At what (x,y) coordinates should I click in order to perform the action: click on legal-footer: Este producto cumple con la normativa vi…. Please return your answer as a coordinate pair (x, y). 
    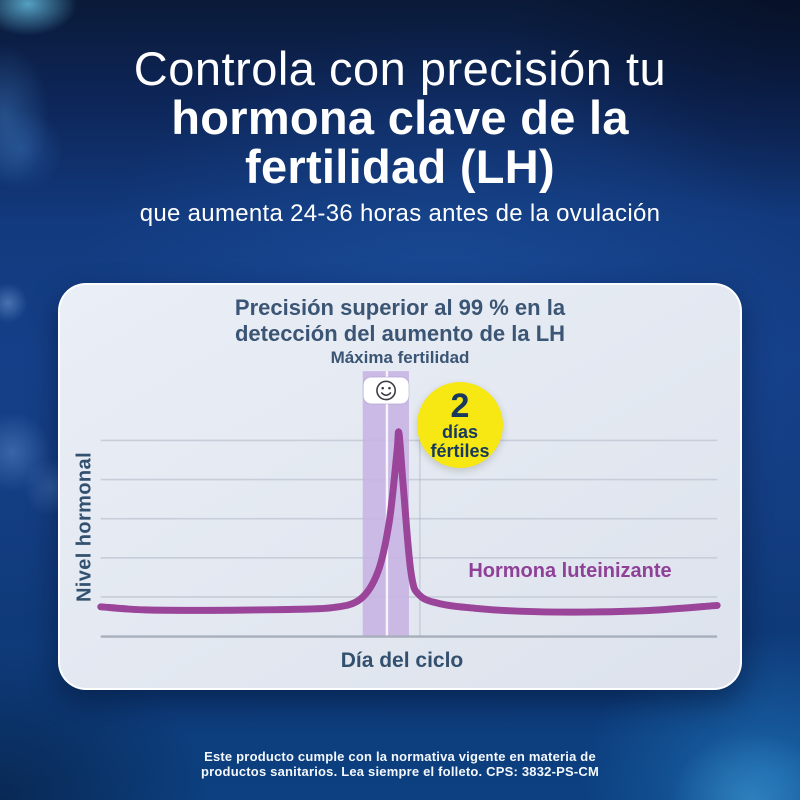
    Looking at the image, I should click on (400, 764).